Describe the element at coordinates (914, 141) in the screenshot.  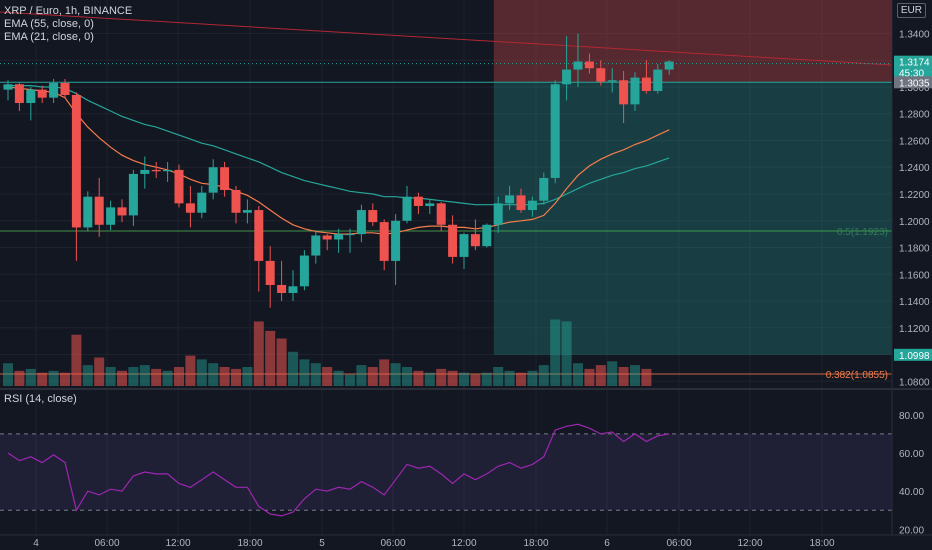
I see `price-tick-label: 1.2600` at that location.